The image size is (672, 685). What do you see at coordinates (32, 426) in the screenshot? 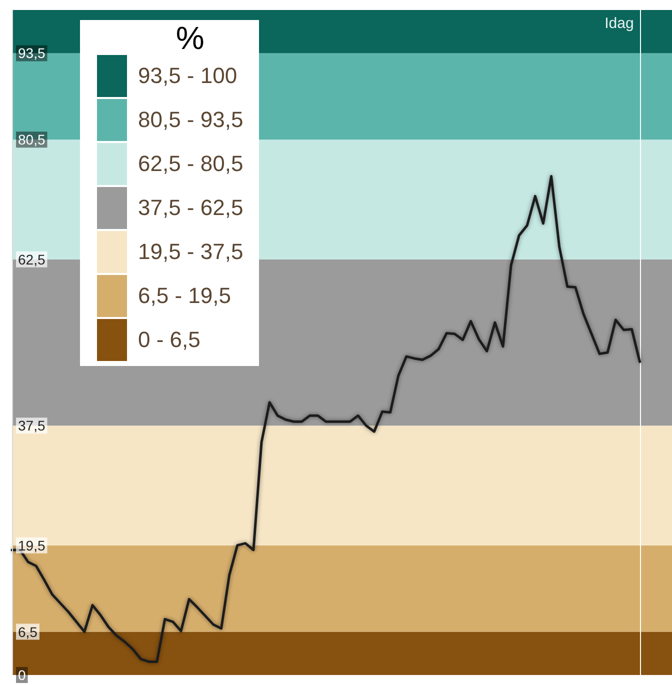
I see `y-tick-label: 37,5` at bounding box center [32, 426].